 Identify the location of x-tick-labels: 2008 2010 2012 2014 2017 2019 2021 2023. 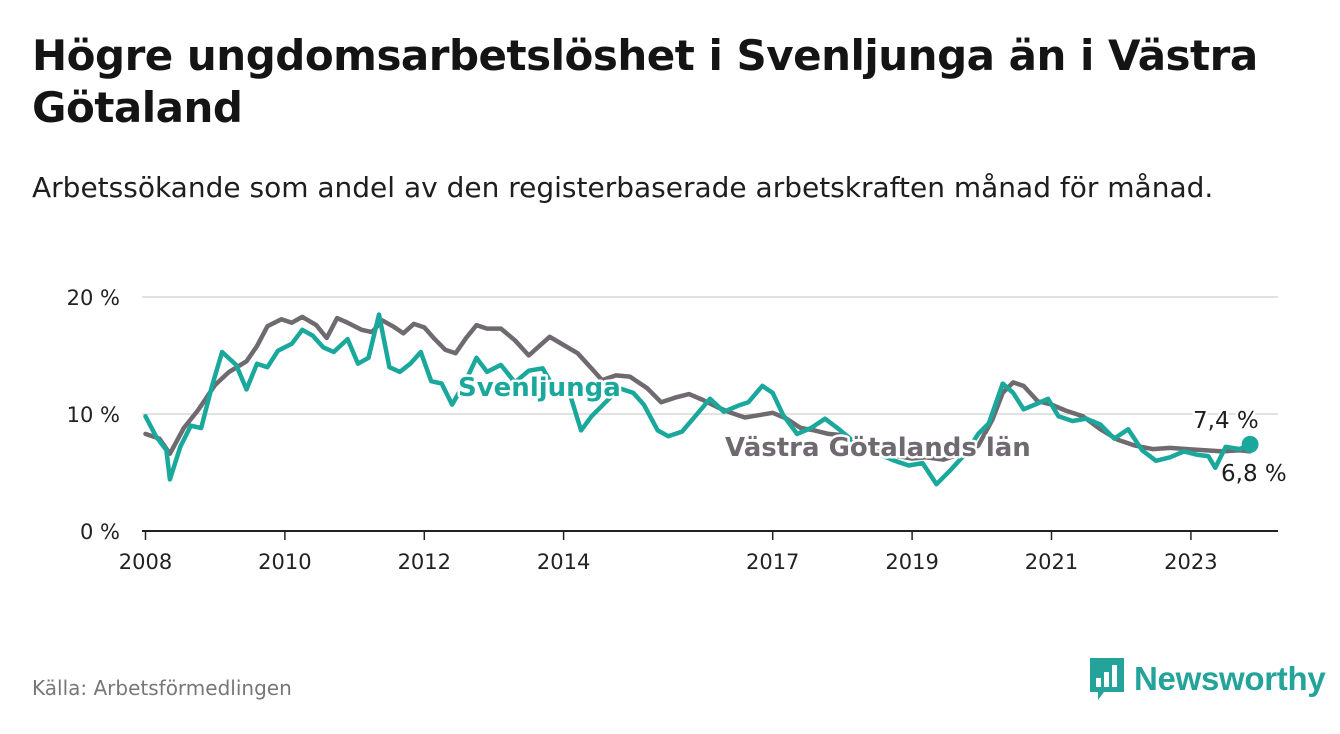
(668, 562).